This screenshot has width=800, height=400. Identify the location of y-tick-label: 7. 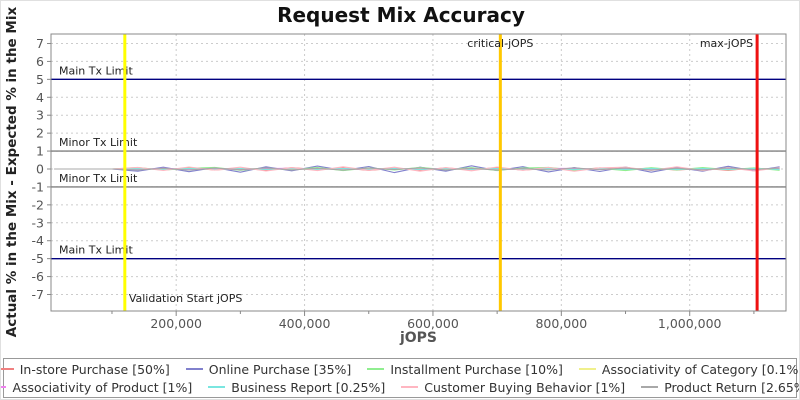
(40, 43).